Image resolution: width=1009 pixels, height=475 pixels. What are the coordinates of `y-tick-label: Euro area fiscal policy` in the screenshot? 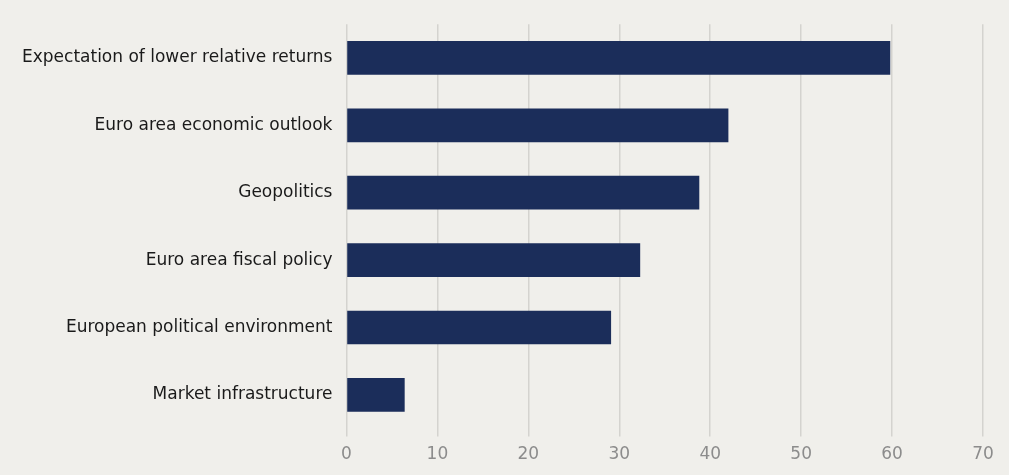 It's located at (239, 258).